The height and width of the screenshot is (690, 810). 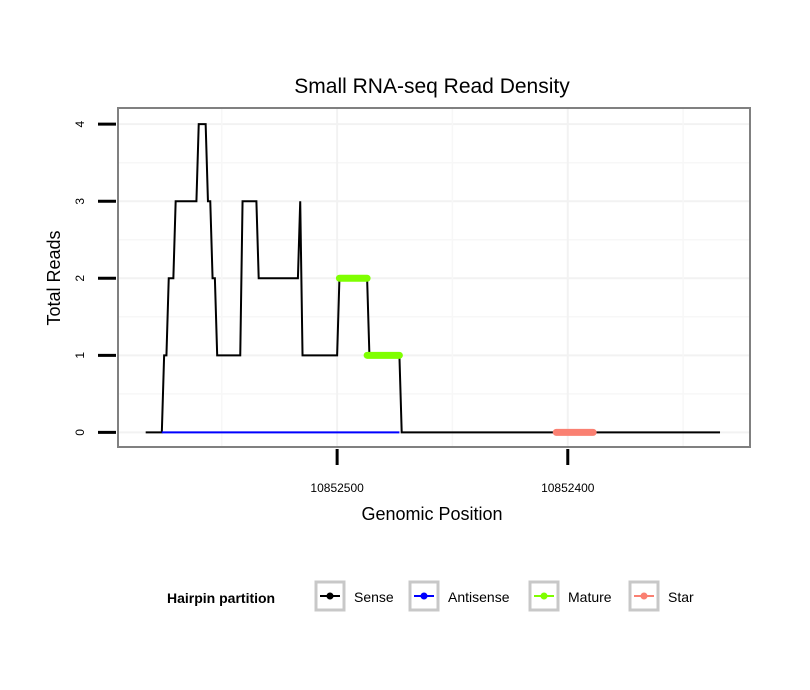 What do you see at coordinates (337, 488) in the screenshot?
I see `x-tick-label: 10852500` at bounding box center [337, 488].